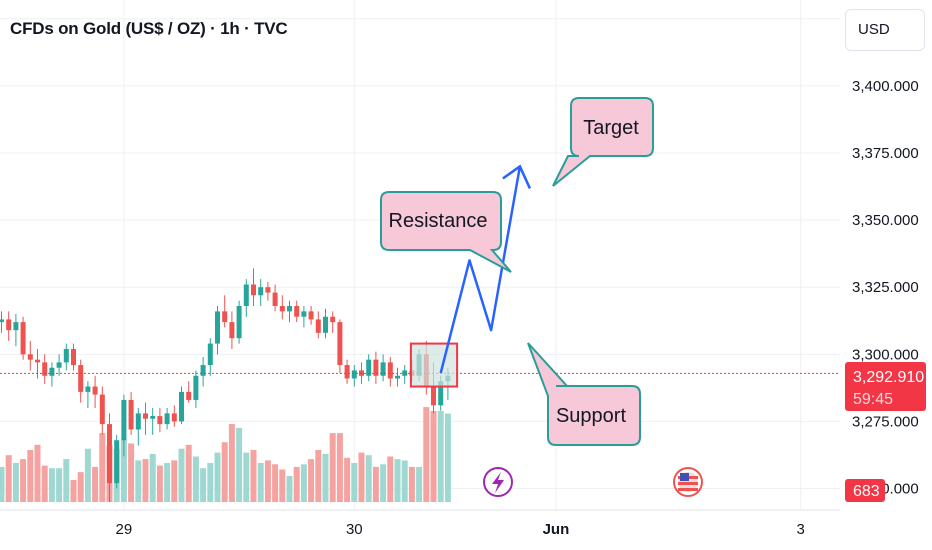 The image size is (932, 550). What do you see at coordinates (801, 529) in the screenshot?
I see `time-tick-label: 3` at bounding box center [801, 529].